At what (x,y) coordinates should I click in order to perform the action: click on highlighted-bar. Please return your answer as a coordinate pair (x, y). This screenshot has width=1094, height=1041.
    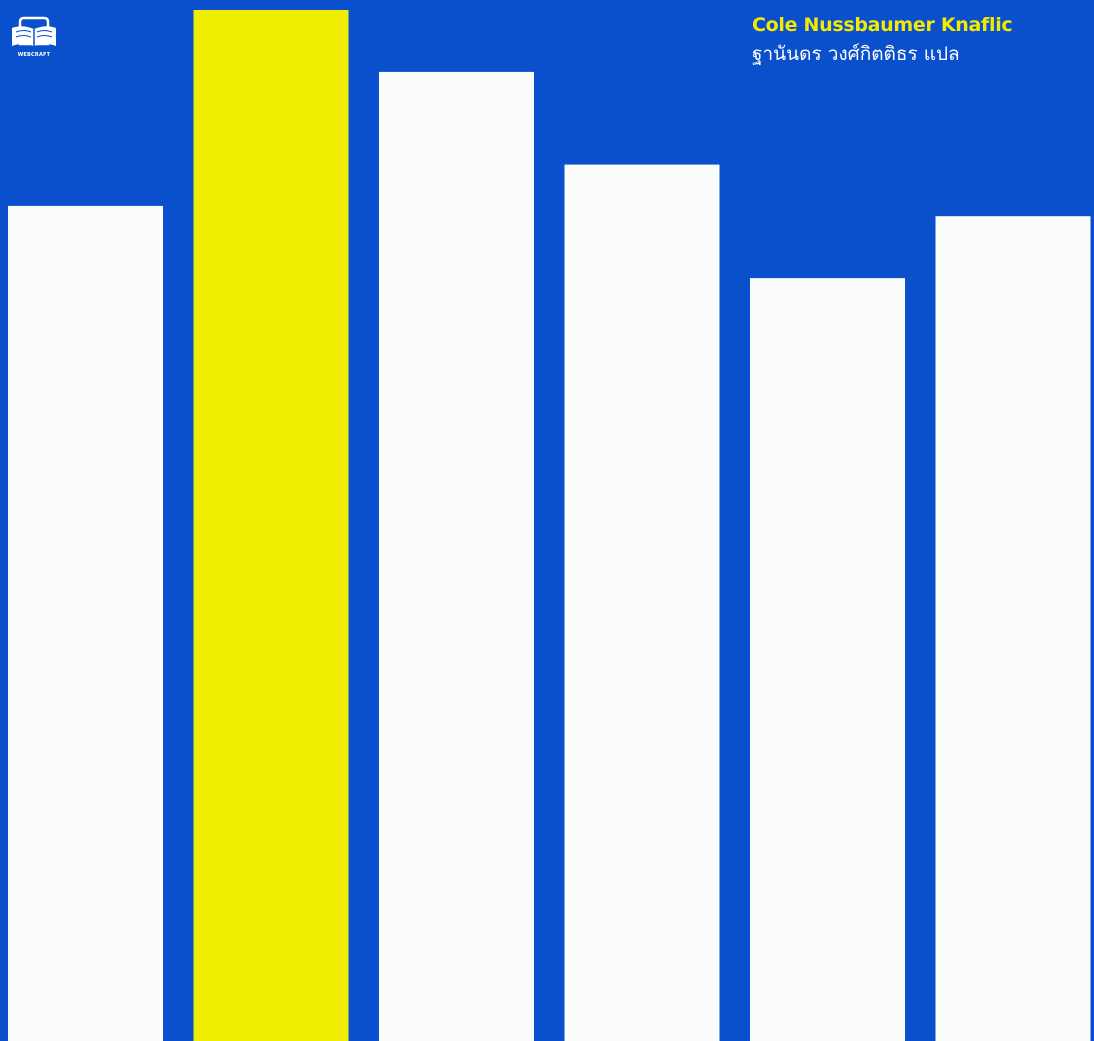
    Looking at the image, I should click on (271, 525).